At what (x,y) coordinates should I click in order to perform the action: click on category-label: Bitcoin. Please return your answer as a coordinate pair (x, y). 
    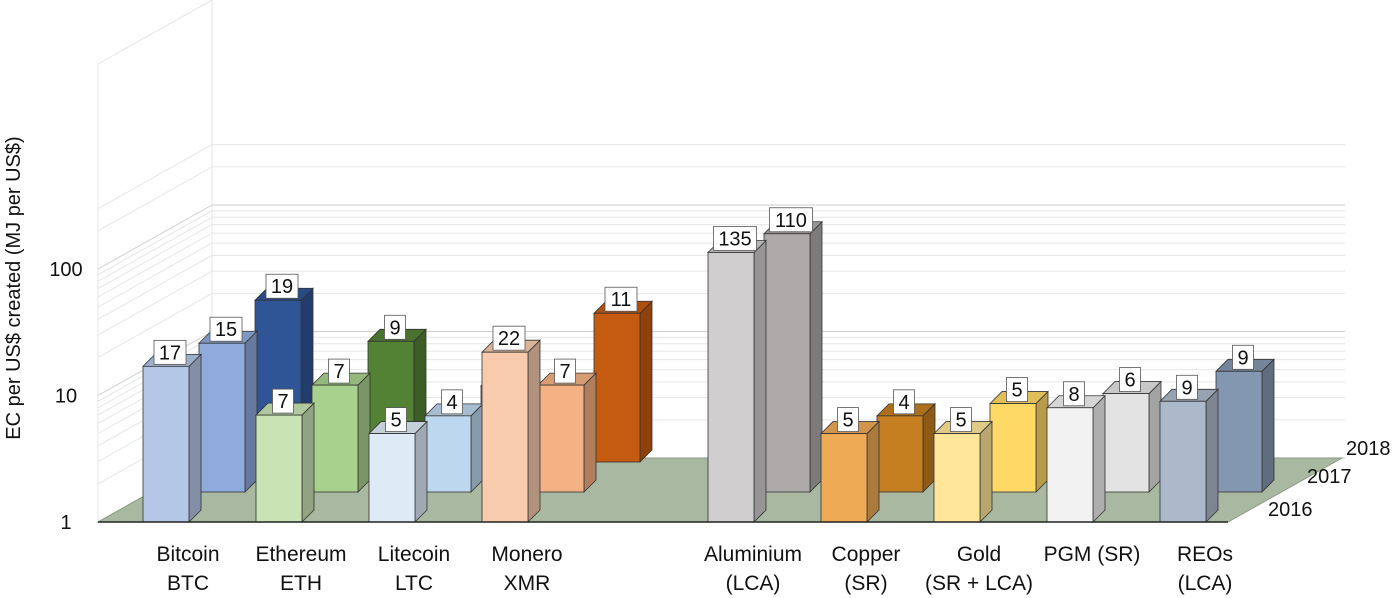
    Looking at the image, I should click on (187, 554).